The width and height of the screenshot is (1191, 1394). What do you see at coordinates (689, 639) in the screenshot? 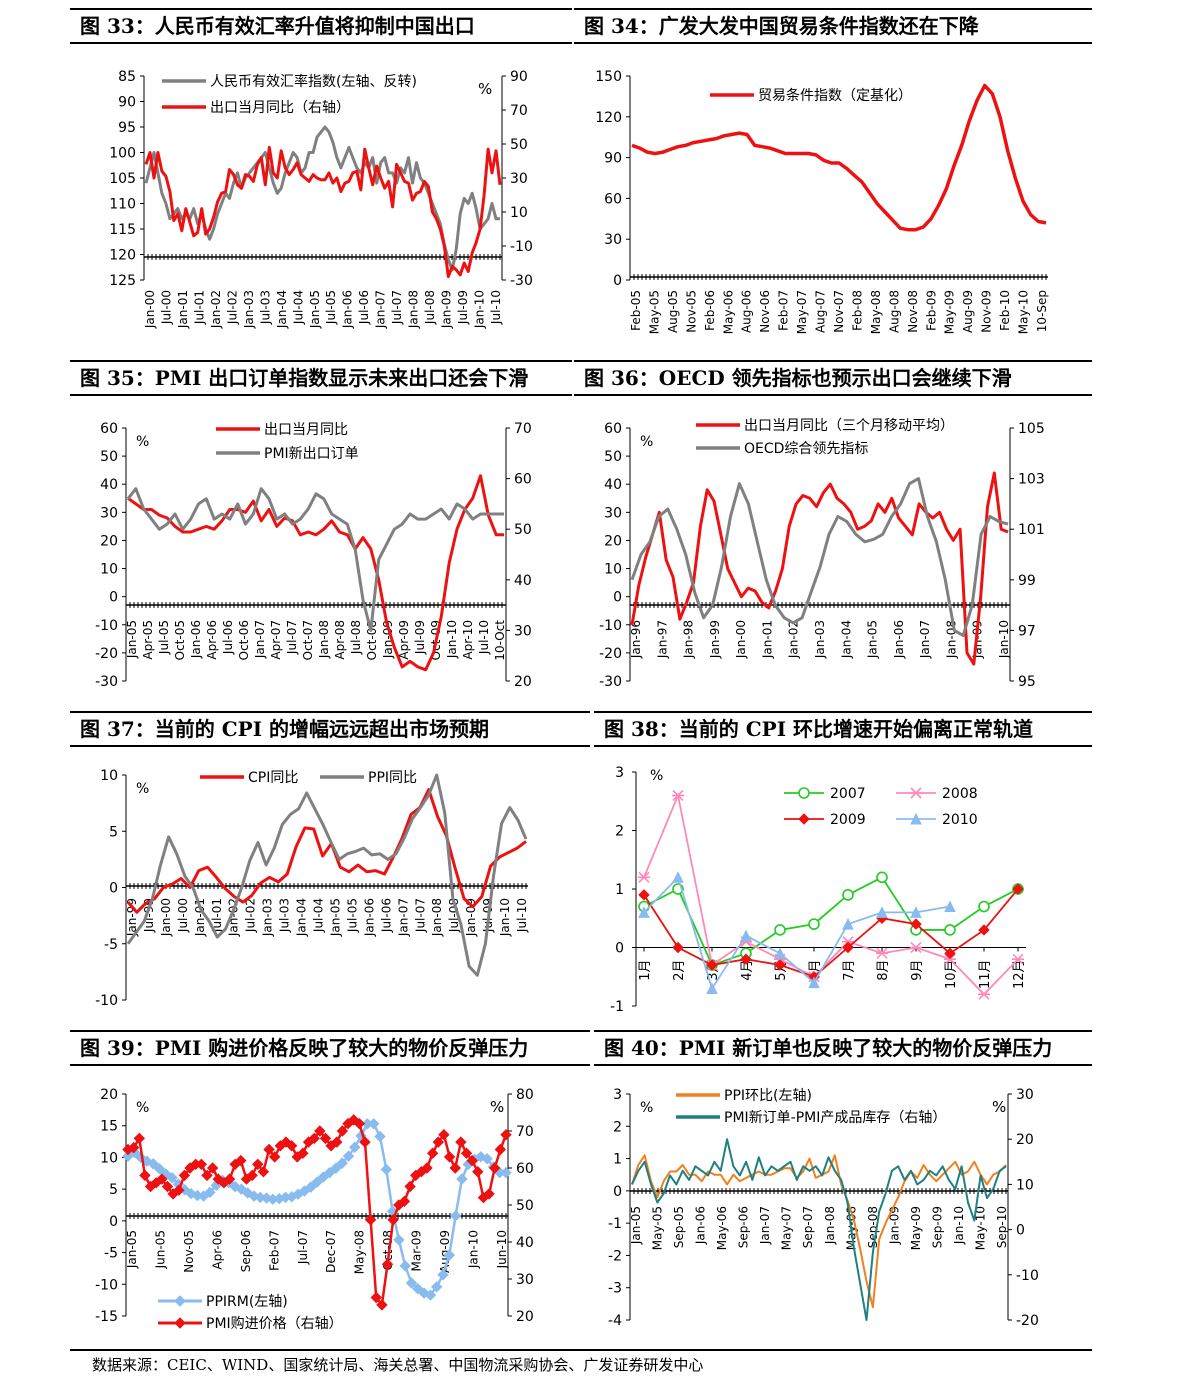
I see `x-tick-label: Jan-98` at bounding box center [689, 639].